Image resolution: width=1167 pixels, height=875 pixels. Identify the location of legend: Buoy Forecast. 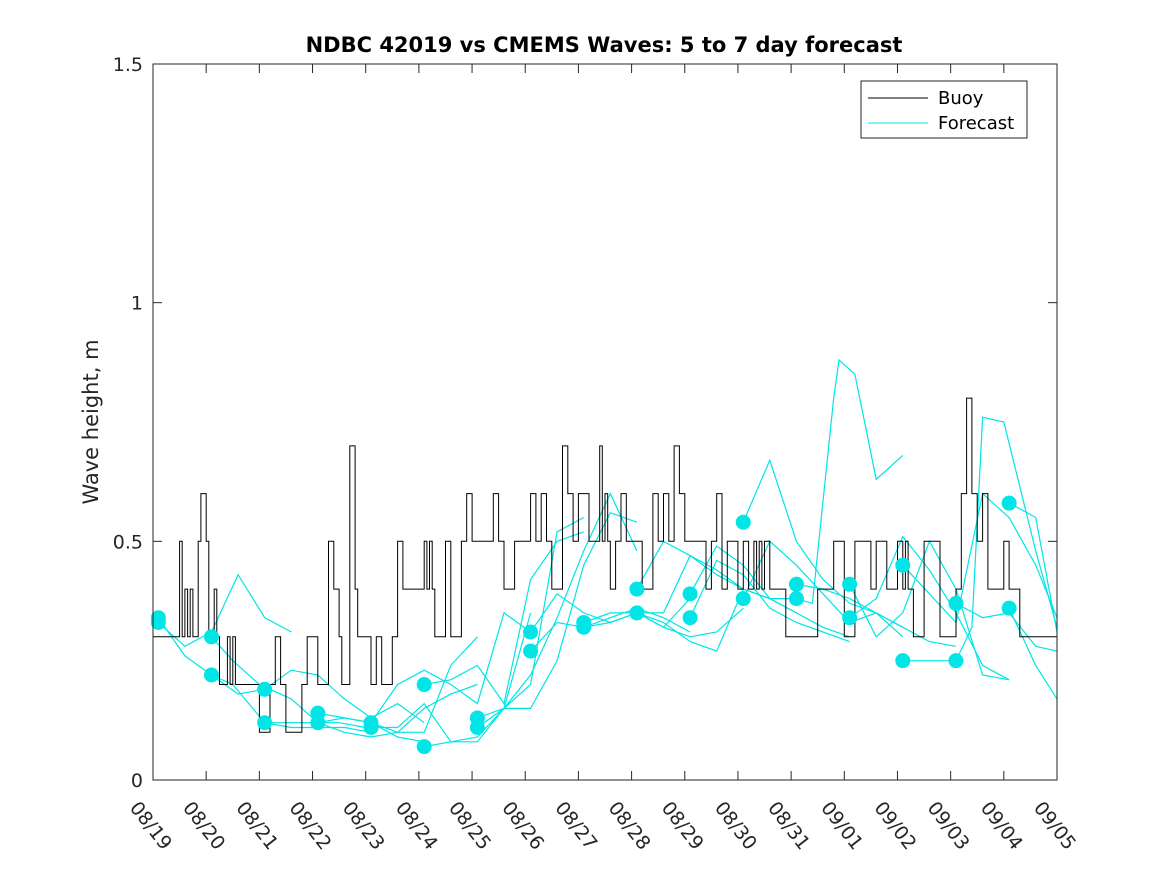
(944, 109).